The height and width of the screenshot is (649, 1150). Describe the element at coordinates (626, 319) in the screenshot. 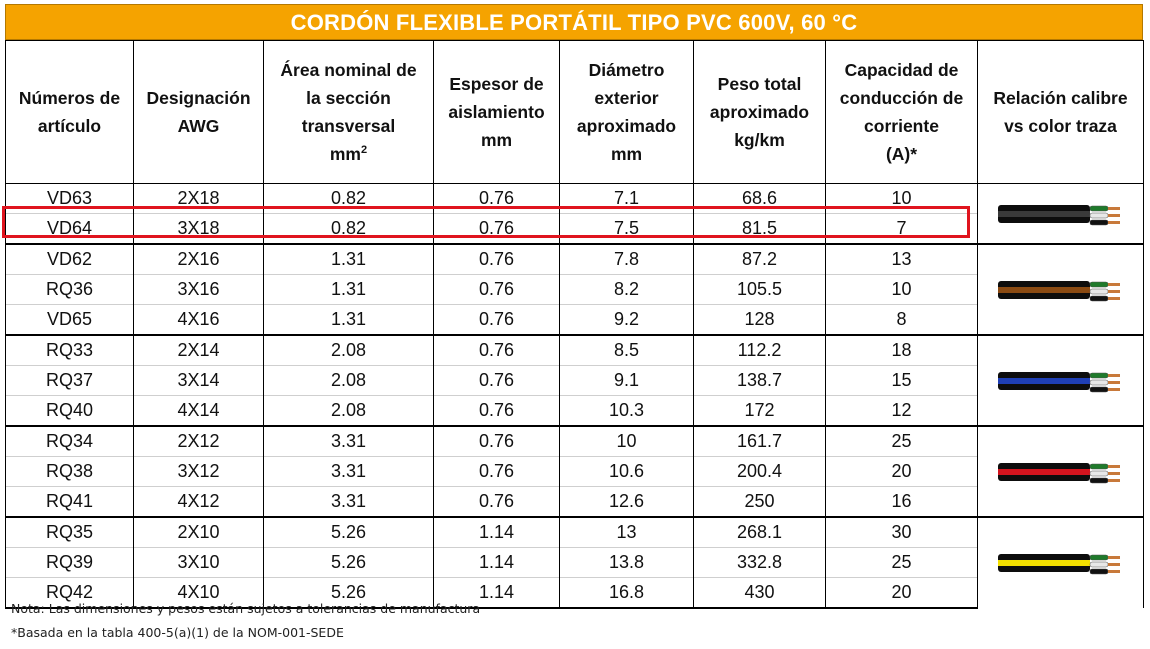

I see `cell-diametro: 9.2` at that location.